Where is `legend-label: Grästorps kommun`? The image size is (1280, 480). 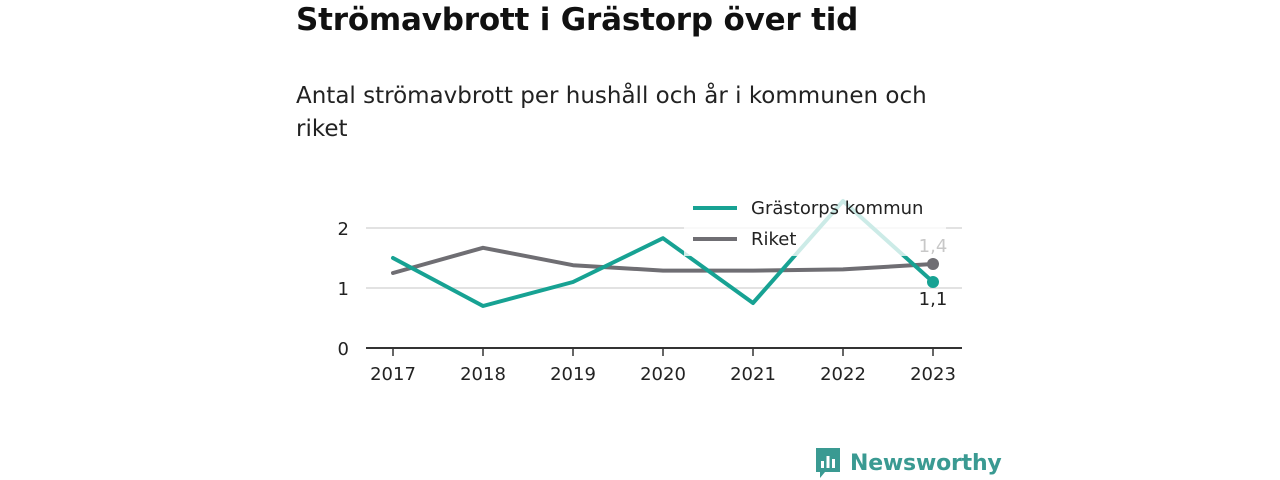
legend-label: Grästorps kommun is located at coordinates (837, 208).